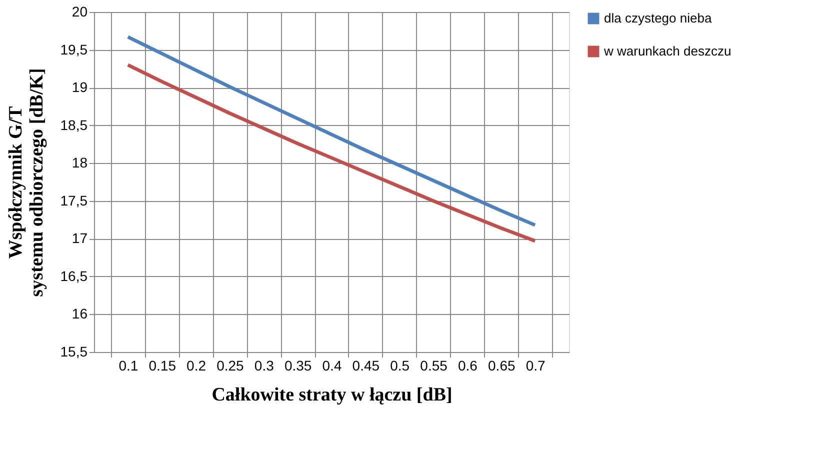 The height and width of the screenshot is (454, 827). I want to click on legend-label: w warunkach deszczu, so click(667, 51).